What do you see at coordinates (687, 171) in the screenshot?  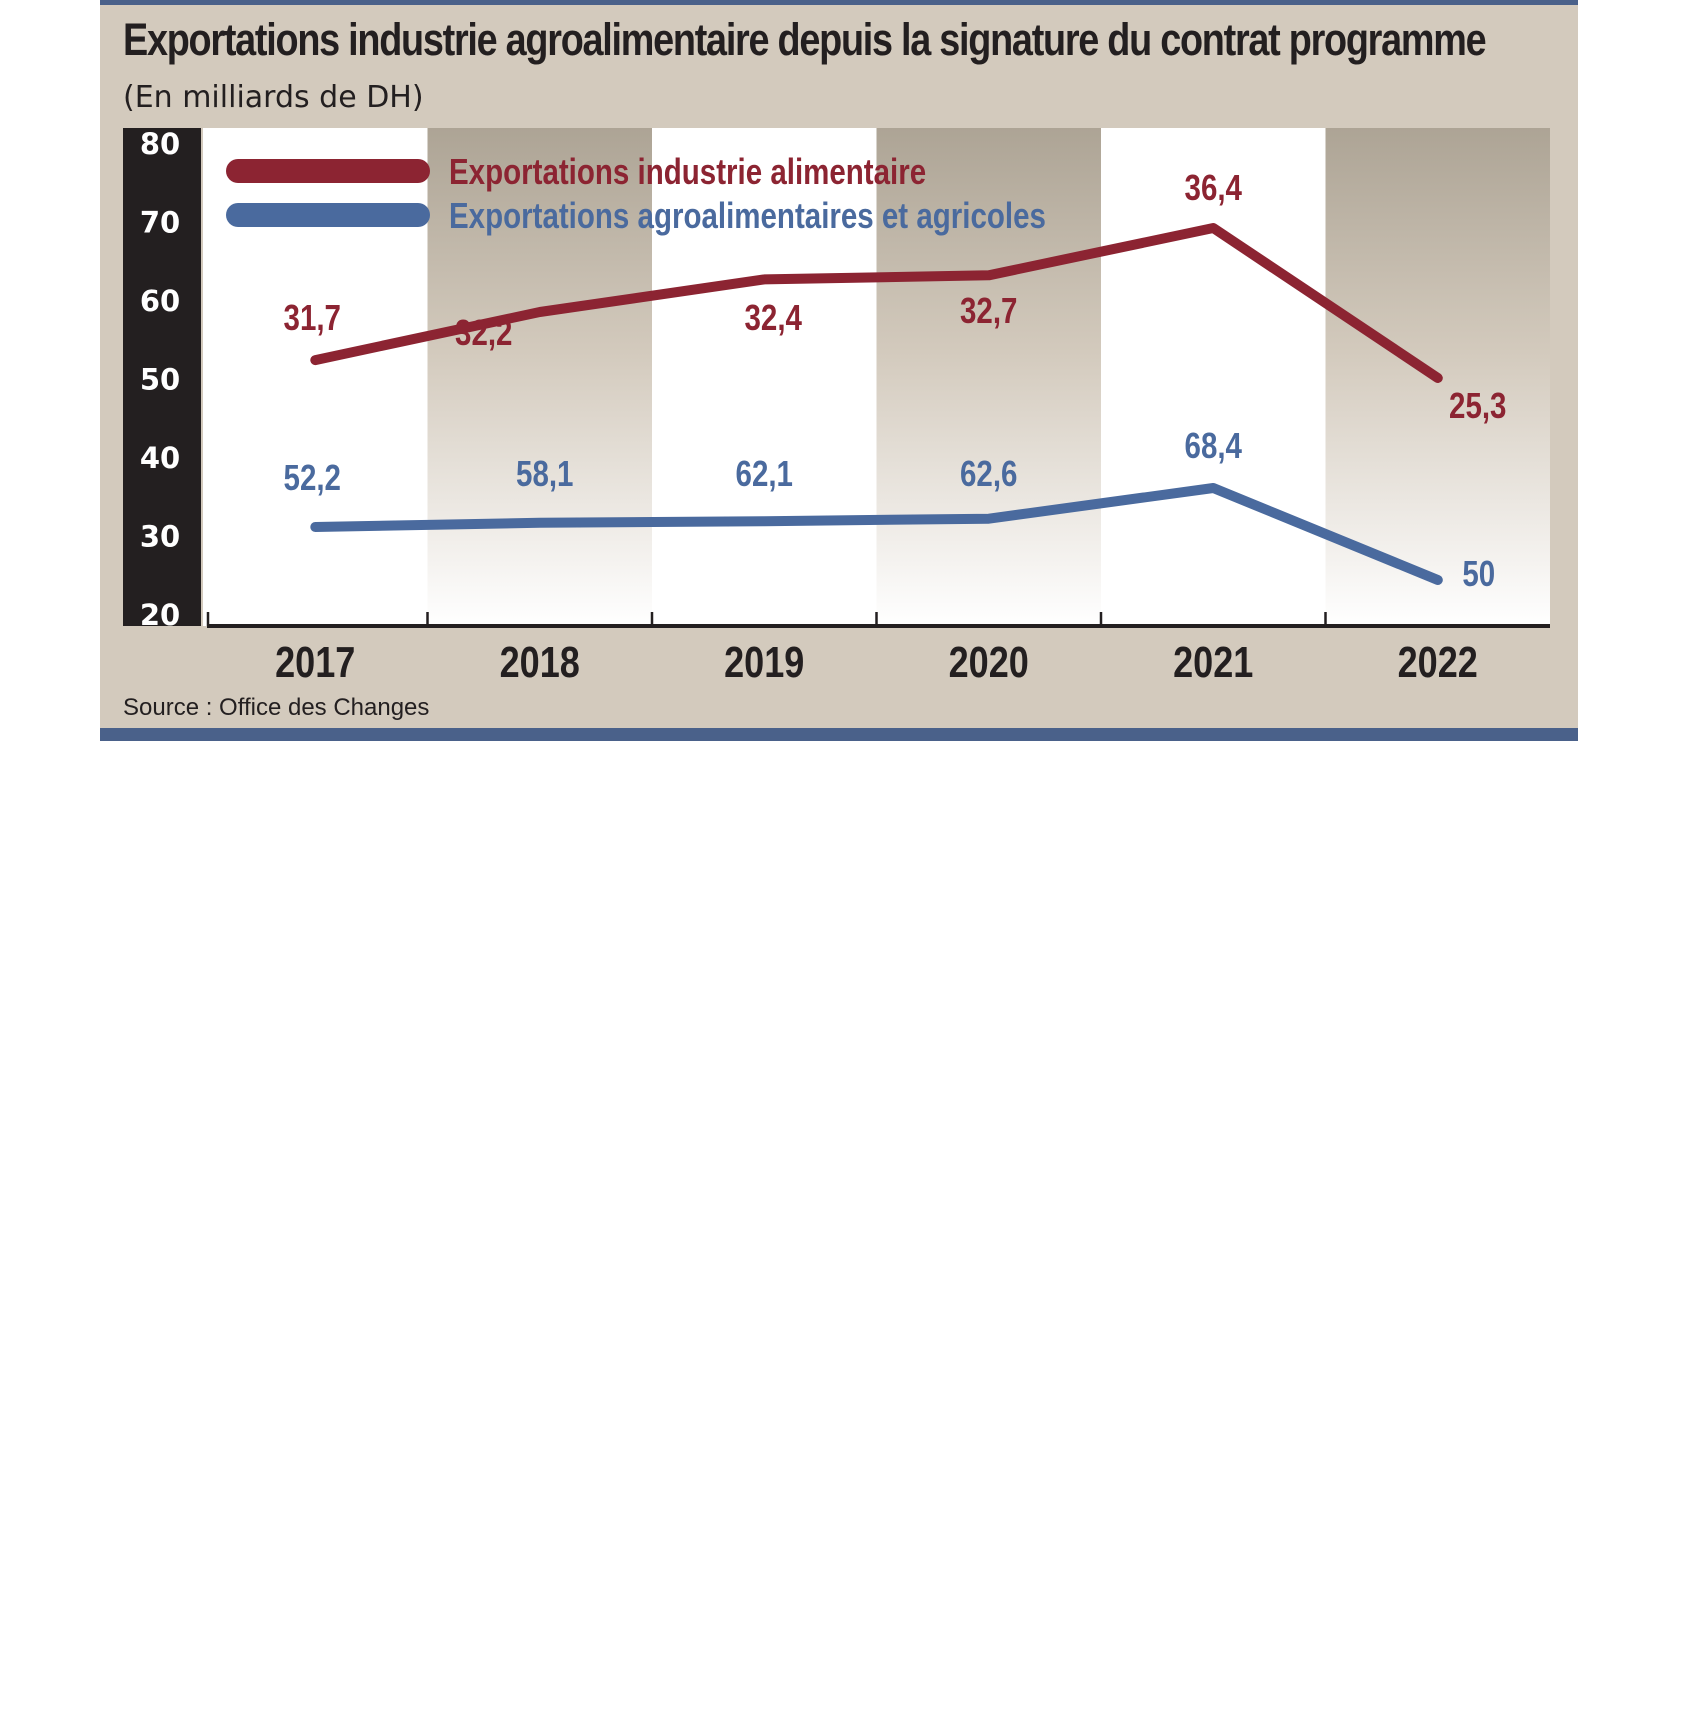 I see `legend-item-industrie-alimentaire: Exportations industrie alimentaire` at bounding box center [687, 171].